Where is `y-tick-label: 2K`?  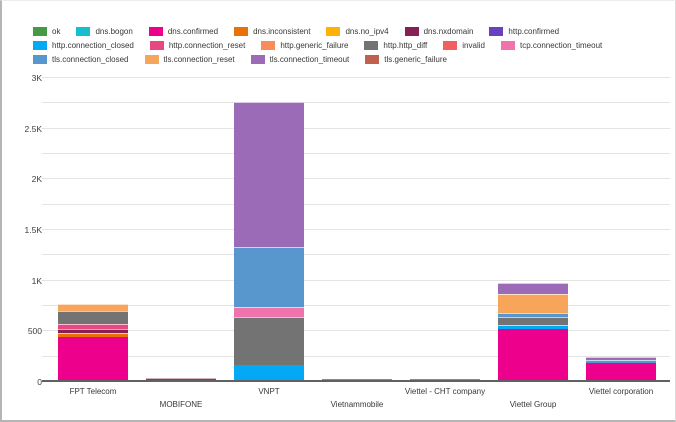 y-tick-label: 2K is located at coordinates (36, 179).